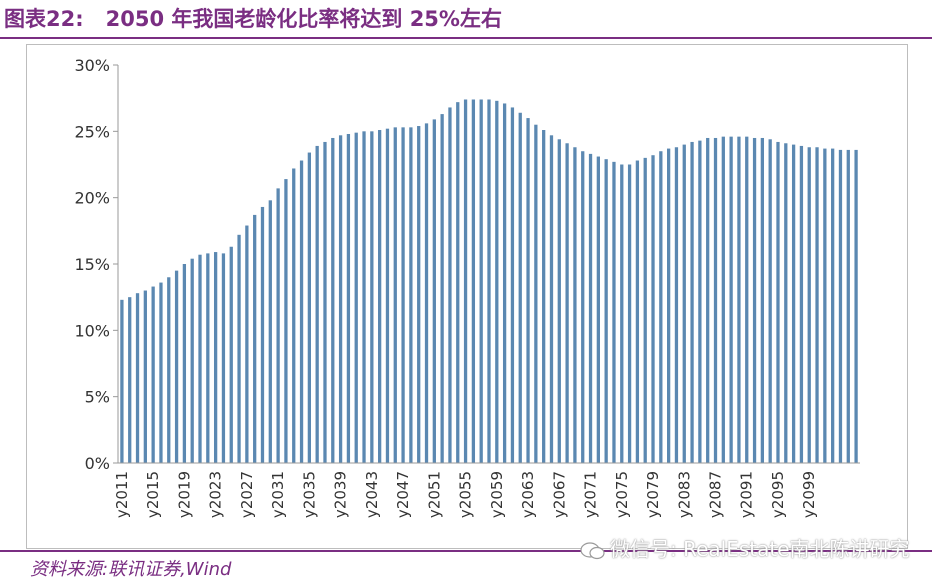 This screenshot has width=932, height=587. Describe the element at coordinates (592, 550) in the screenshot. I see `wechat-icon` at that location.